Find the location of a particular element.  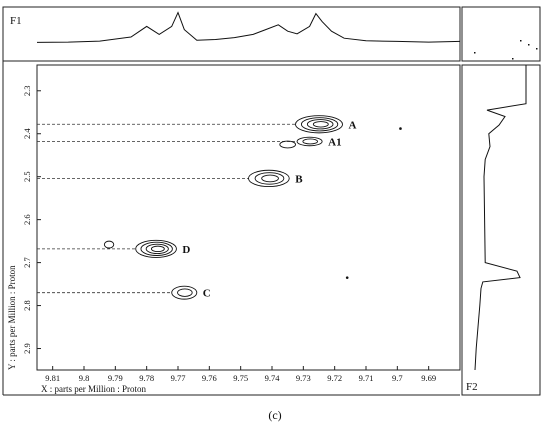

y-tick-label: 2.6 is located at coordinates (27, 219).